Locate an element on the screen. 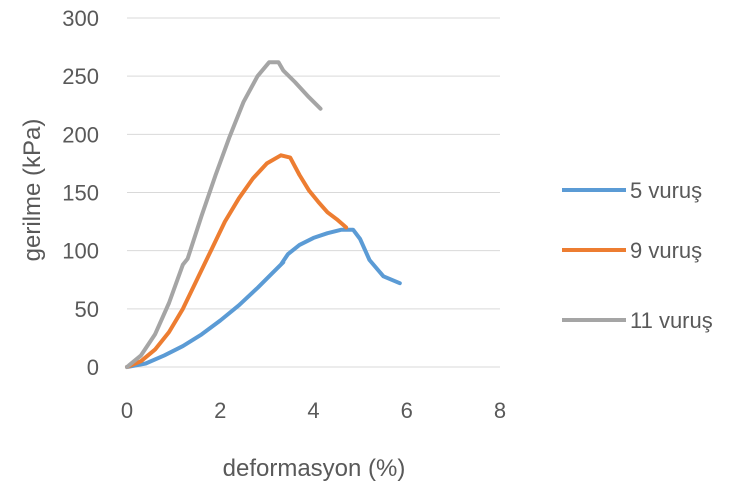 This screenshot has width=740, height=492. x-tick-label: 0 is located at coordinates (127, 410).